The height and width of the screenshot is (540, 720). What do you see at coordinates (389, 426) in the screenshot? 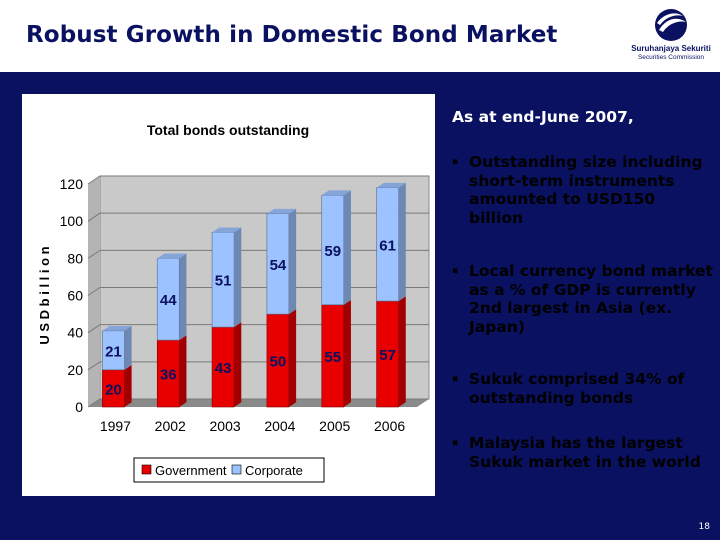
I see `x-tick-label: 2006` at bounding box center [389, 426].